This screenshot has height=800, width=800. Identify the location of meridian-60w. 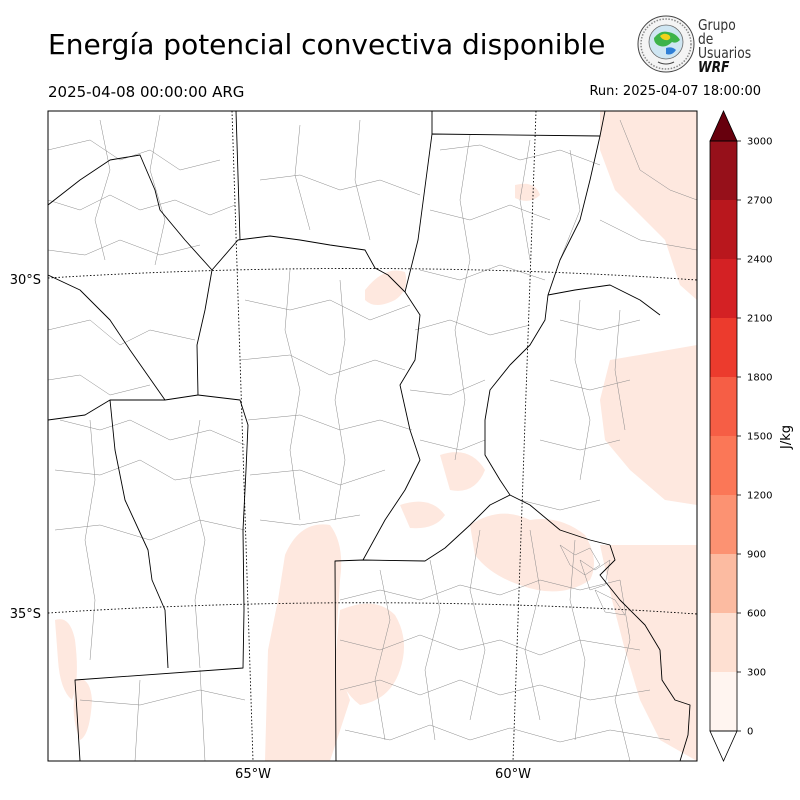
(524, 436).